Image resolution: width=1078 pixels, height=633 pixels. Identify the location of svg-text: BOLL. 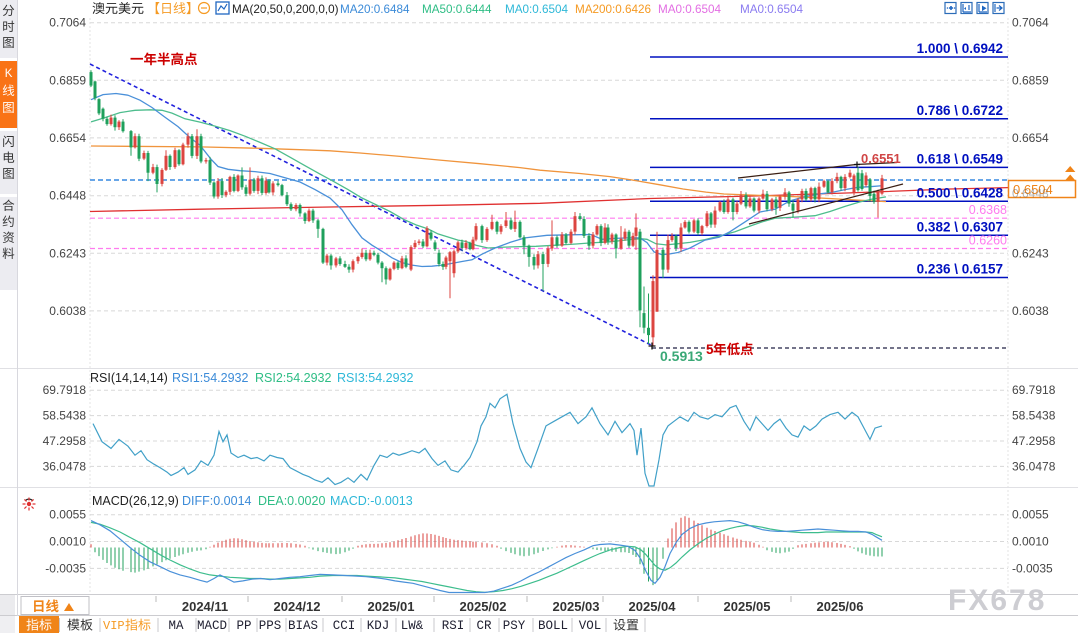
(553, 626).